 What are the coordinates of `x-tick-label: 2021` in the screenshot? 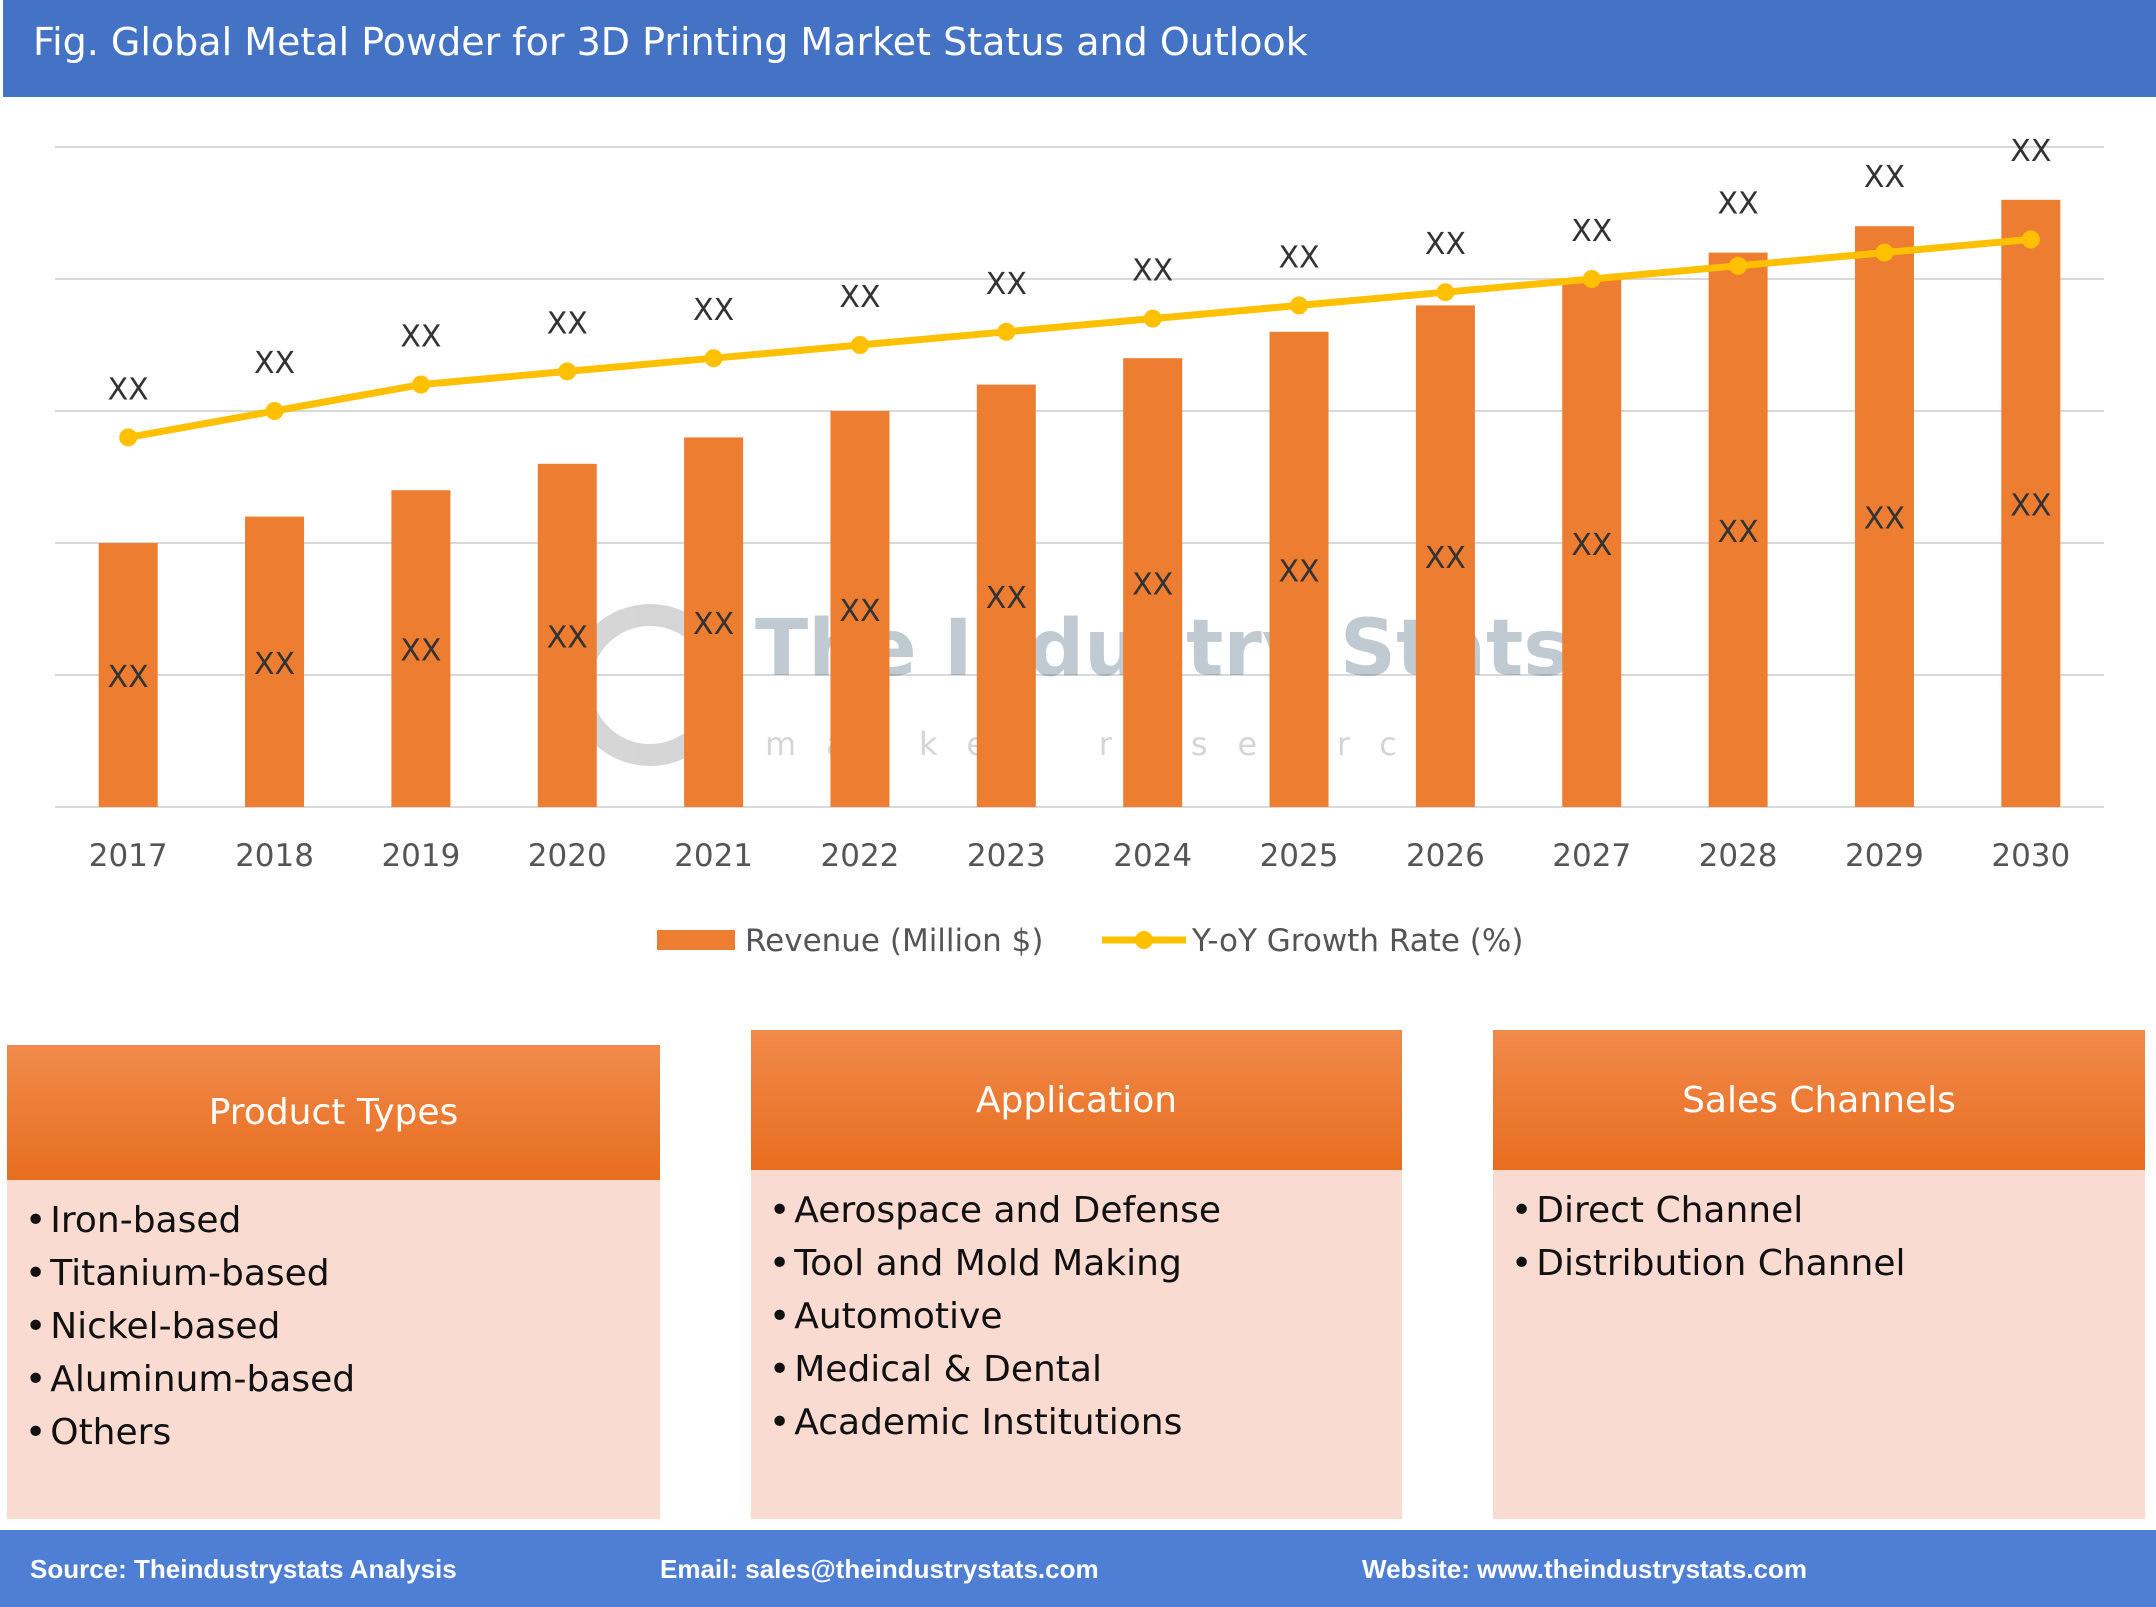 It's located at (713, 856).